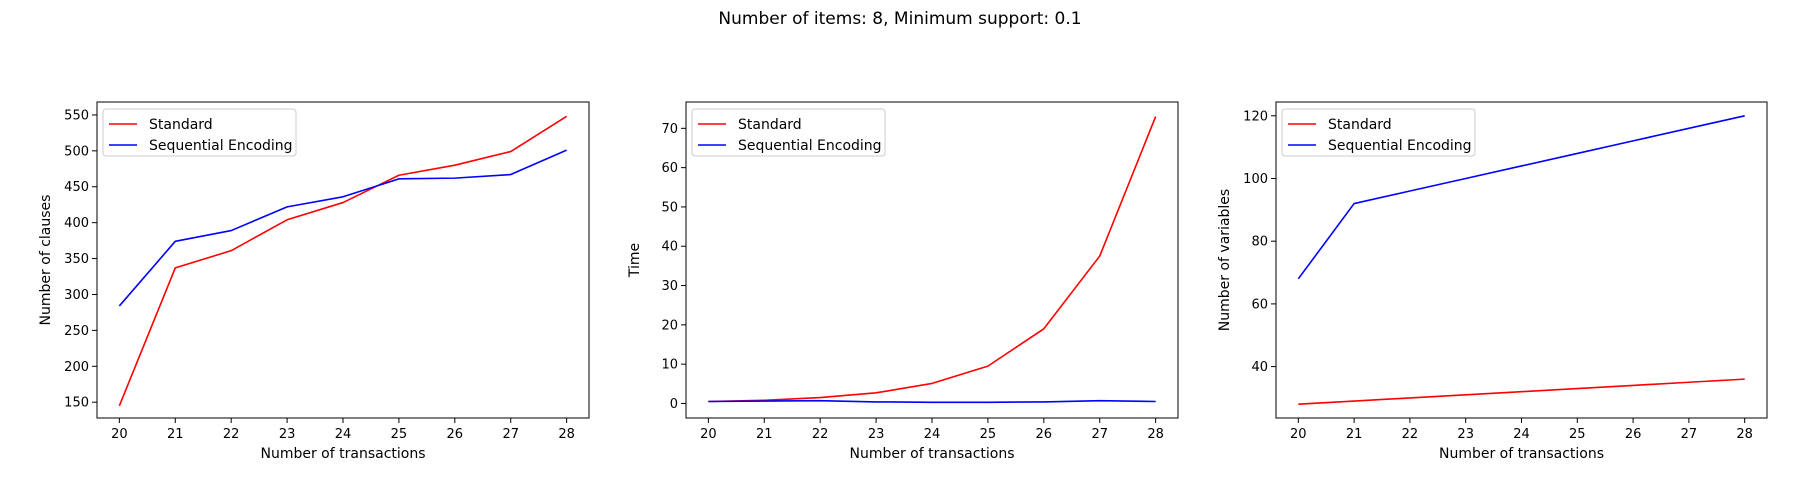 This screenshot has width=1800, height=500. Describe the element at coordinates (669, 286) in the screenshot. I see `y-tick-label: 30` at that location.